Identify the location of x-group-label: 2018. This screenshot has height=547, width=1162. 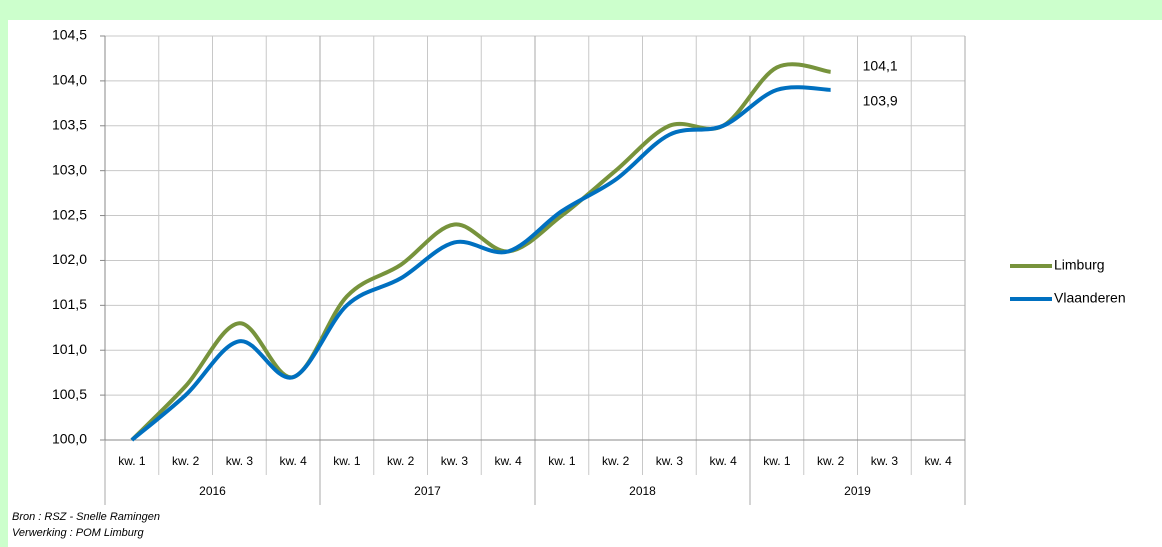
(642, 491).